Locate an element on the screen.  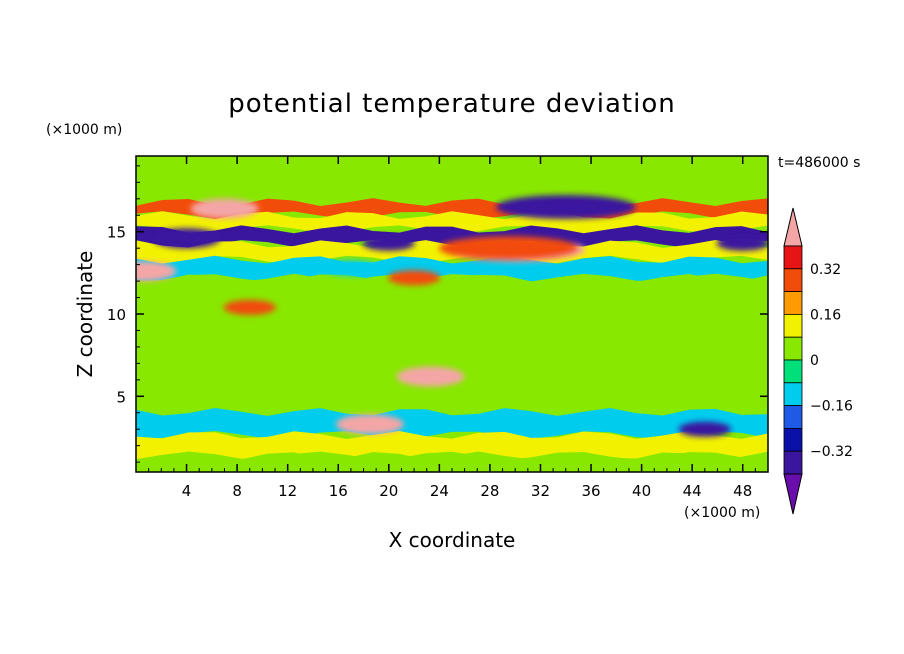
y-tick-label: 5 is located at coordinates (121, 397).